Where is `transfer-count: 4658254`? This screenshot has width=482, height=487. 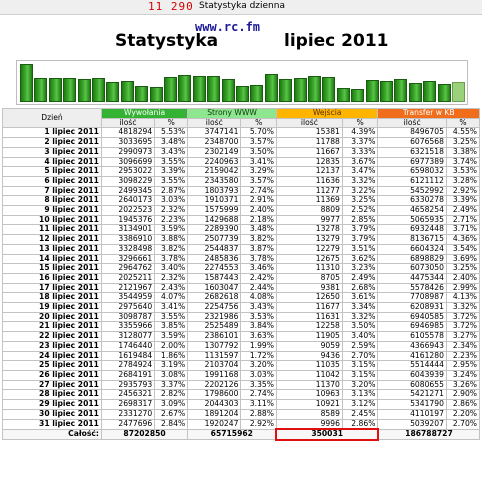 transfer-count: 4658254 is located at coordinates (412, 210).